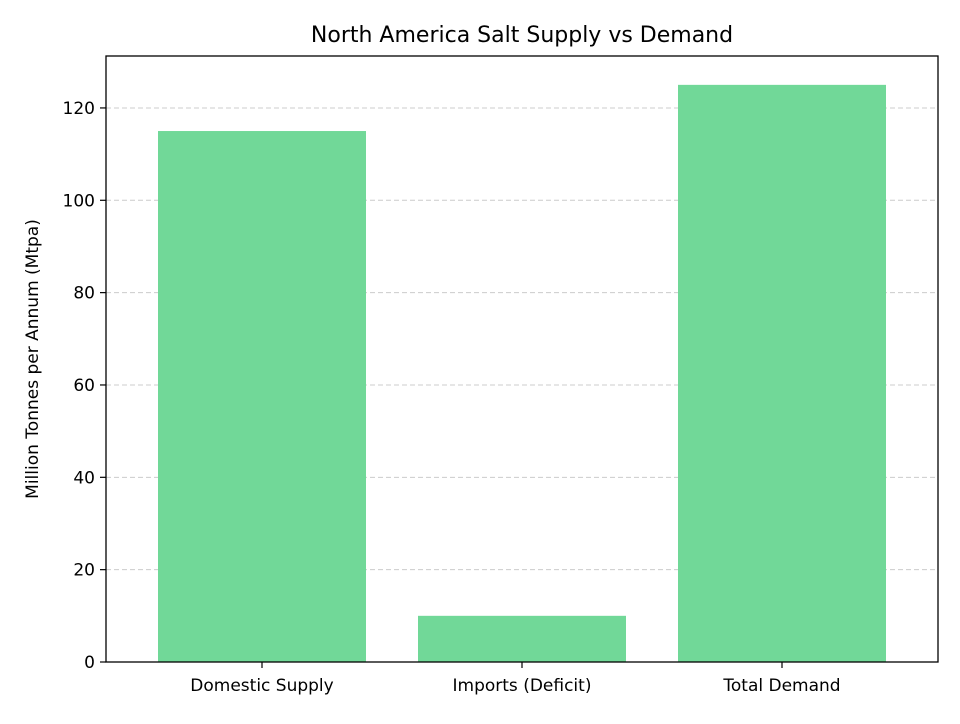 Image resolution: width=960 pixels, height=724 pixels. I want to click on y-tick-label: 120, so click(79, 109).